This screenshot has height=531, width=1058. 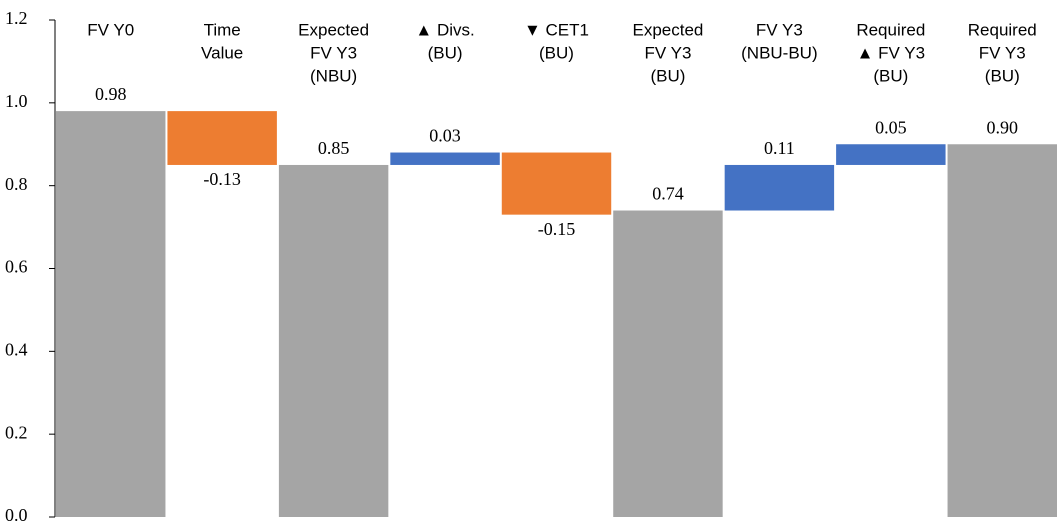 What do you see at coordinates (444, 29) in the screenshot?
I see `category-label: ▲ Divs.` at bounding box center [444, 29].